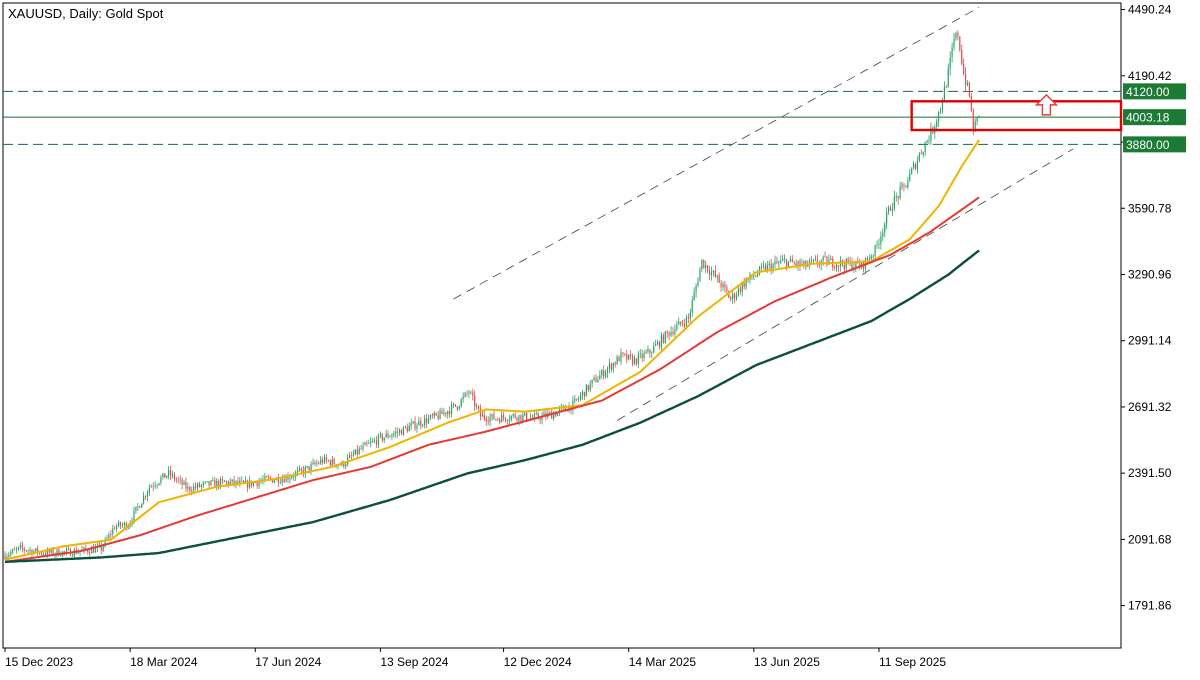 The height and width of the screenshot is (680, 1200). Describe the element at coordinates (1150, 606) in the screenshot. I see `y-tick-label: 1791.86` at that location.